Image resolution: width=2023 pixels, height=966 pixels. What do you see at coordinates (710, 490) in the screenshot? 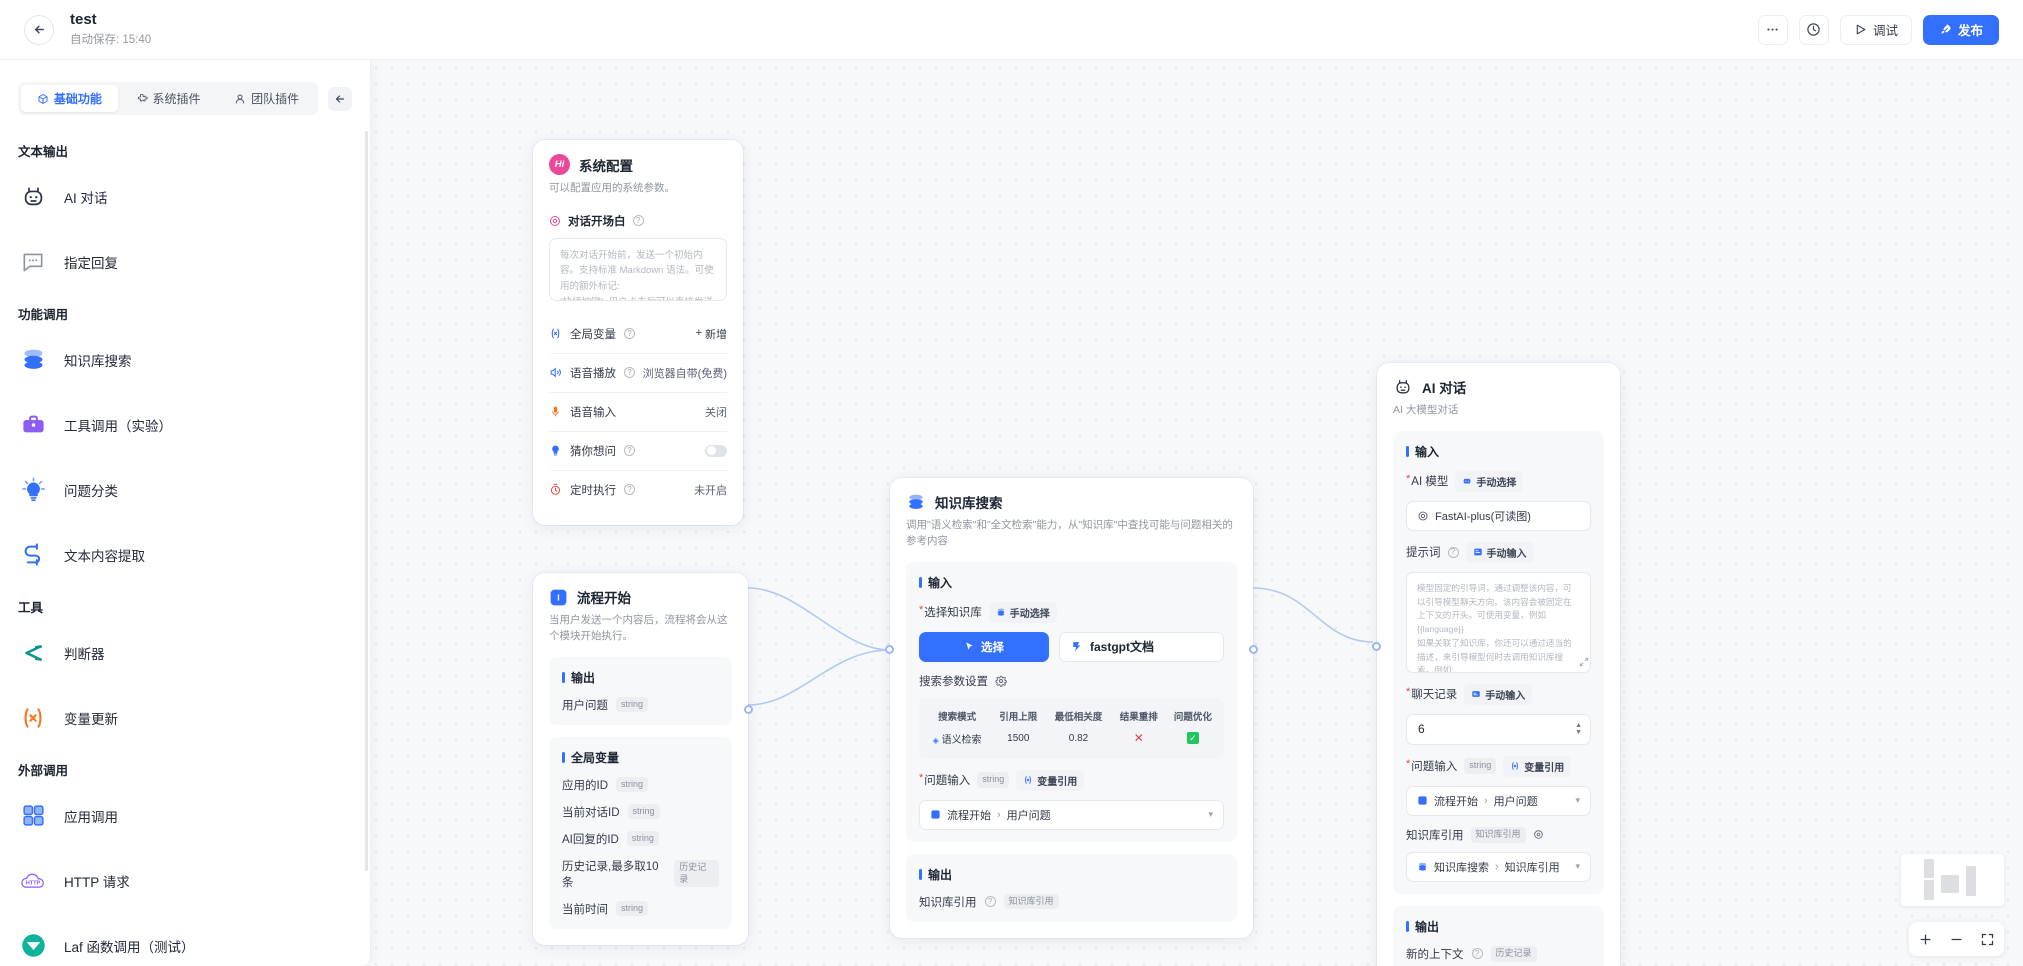
I see `row-value: 未开启` at bounding box center [710, 490].